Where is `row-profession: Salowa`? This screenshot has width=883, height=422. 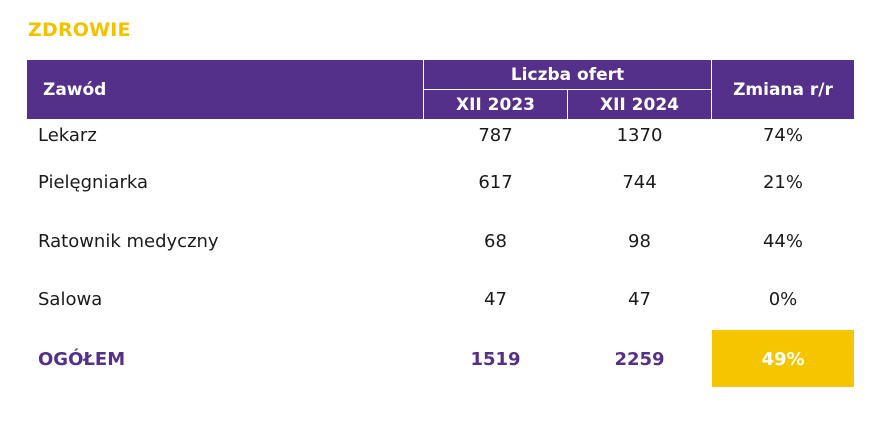 row-profession: Salowa is located at coordinates (70, 299).